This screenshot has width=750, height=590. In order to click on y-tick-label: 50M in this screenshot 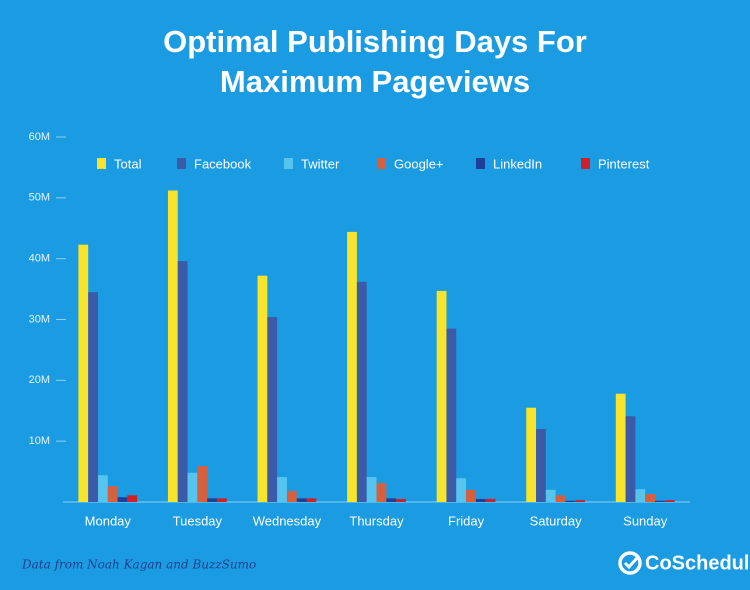, I will do `click(39, 198)`.